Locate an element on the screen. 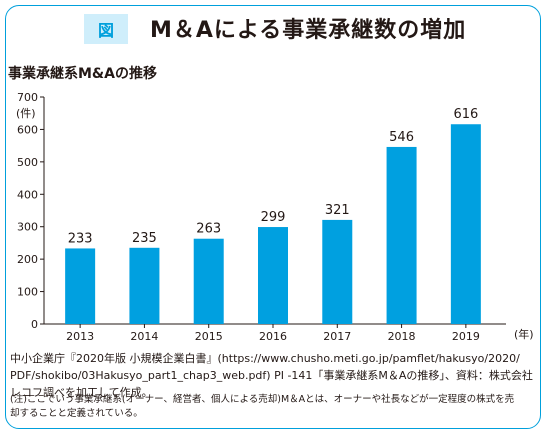 This screenshot has height=437, width=550. x-tick-label: 2015 is located at coordinates (209, 336).